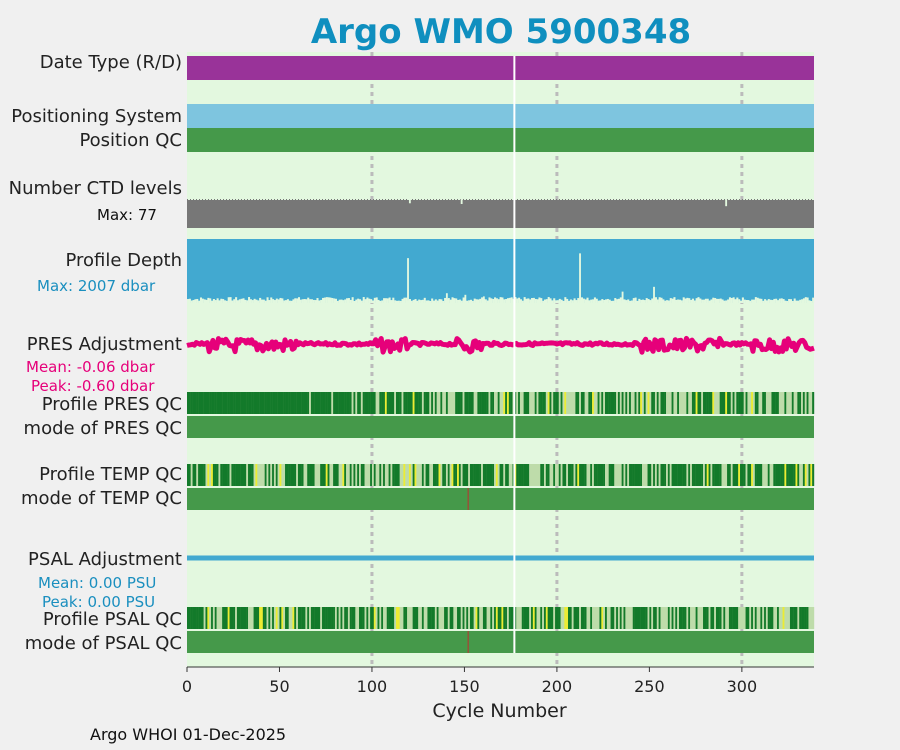  Describe the element at coordinates (500, 427) in the screenshot. I see `mode-pres-qc-bar` at that location.